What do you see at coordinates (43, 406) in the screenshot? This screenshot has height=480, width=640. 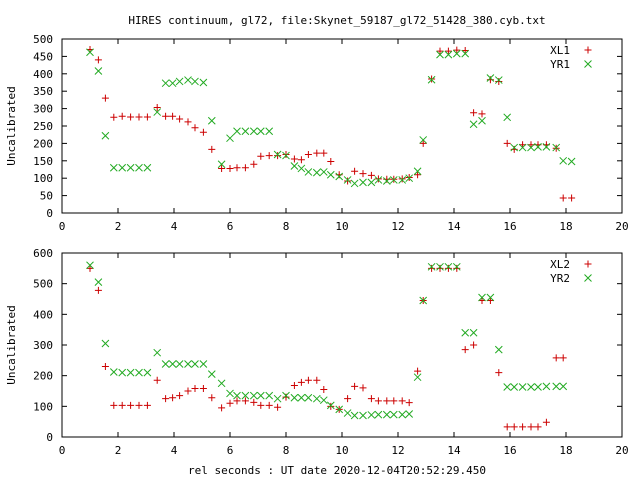 I see `y-tick-label: 100` at bounding box center [43, 406].